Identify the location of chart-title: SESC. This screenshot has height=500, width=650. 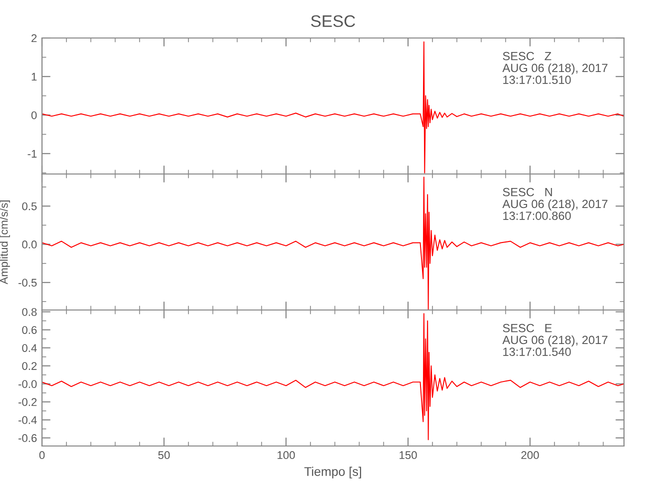
(333, 21).